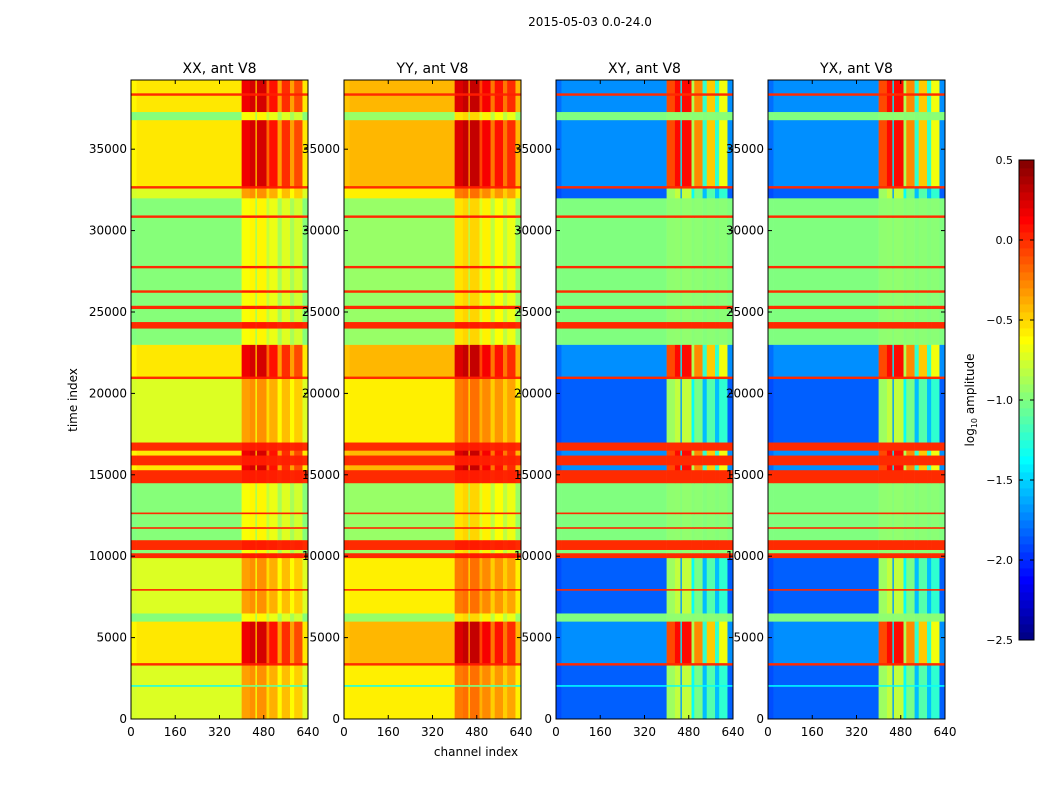  Describe the element at coordinates (533, 393) in the screenshot. I see `y-tick-label: 20000` at that location.